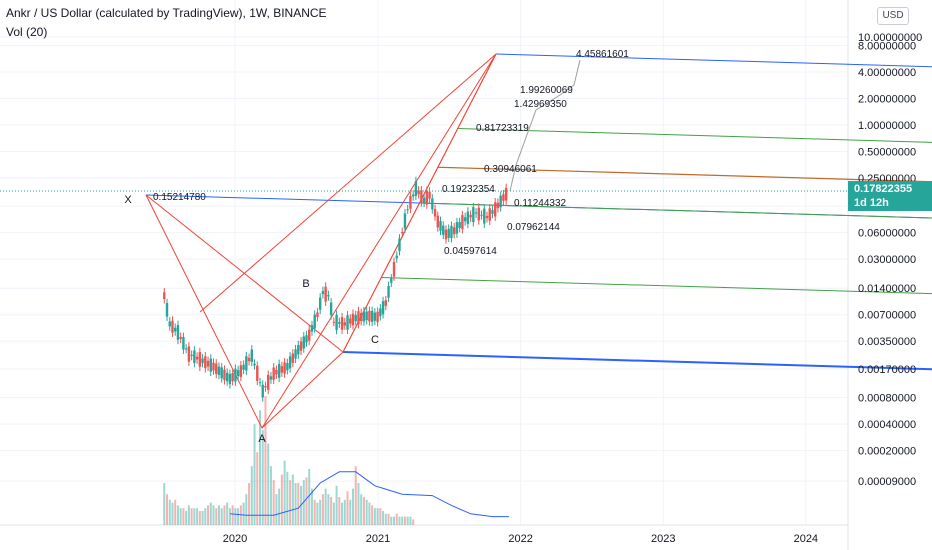 This screenshot has height=550, width=932. I want to click on pitchfork-lower, so click(637, 361).